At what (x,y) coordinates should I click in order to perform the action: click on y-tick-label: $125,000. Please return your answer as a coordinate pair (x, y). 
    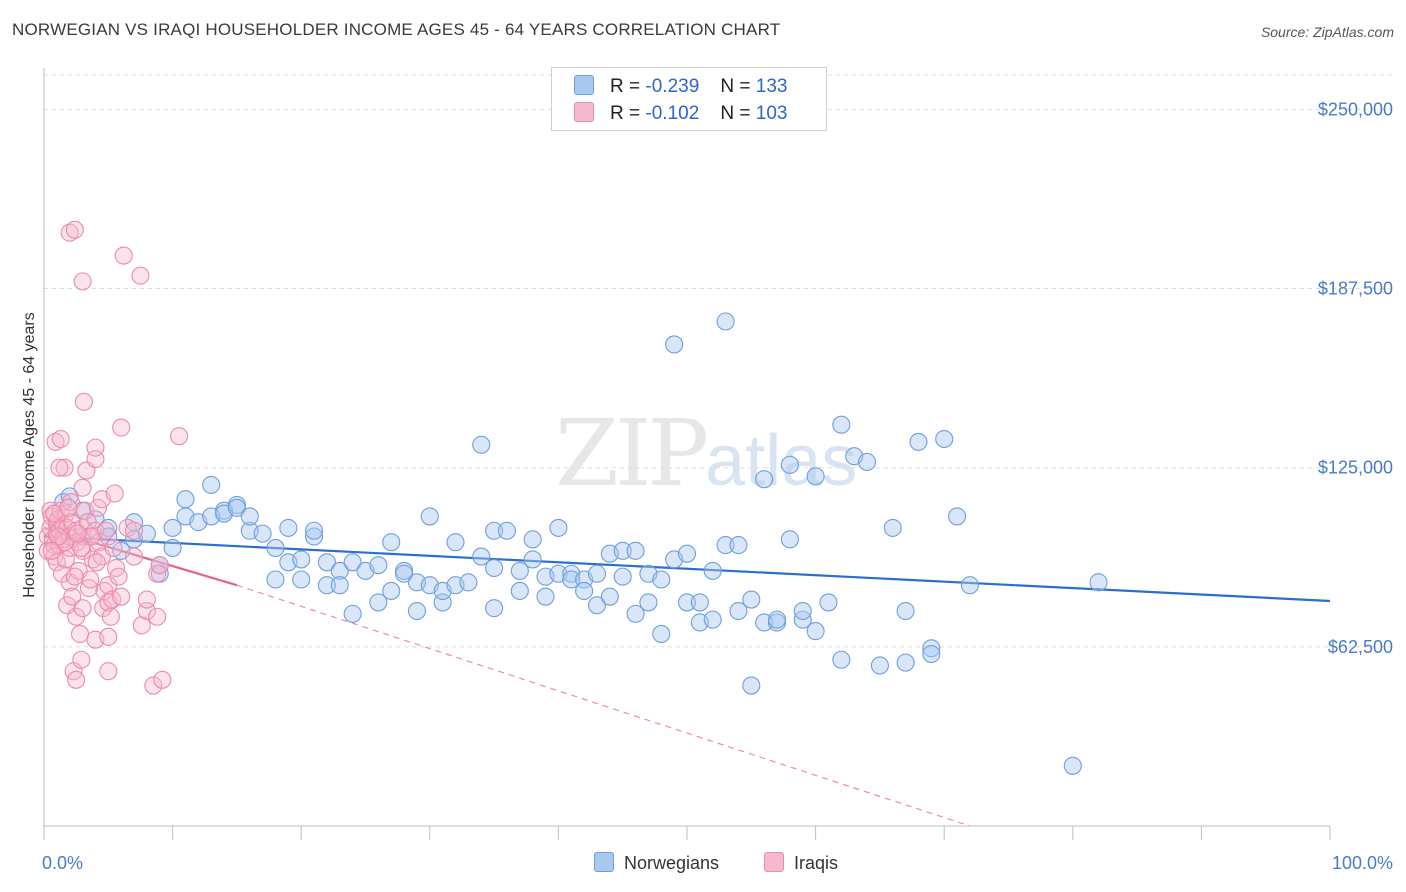
    Looking at the image, I should click on (1355, 468).